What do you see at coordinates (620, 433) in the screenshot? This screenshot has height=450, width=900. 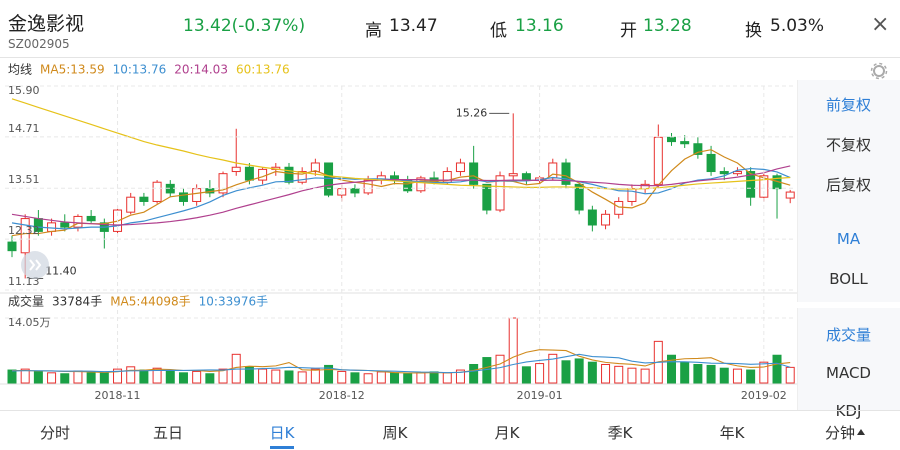 I see `tab: 季K` at bounding box center [620, 433].